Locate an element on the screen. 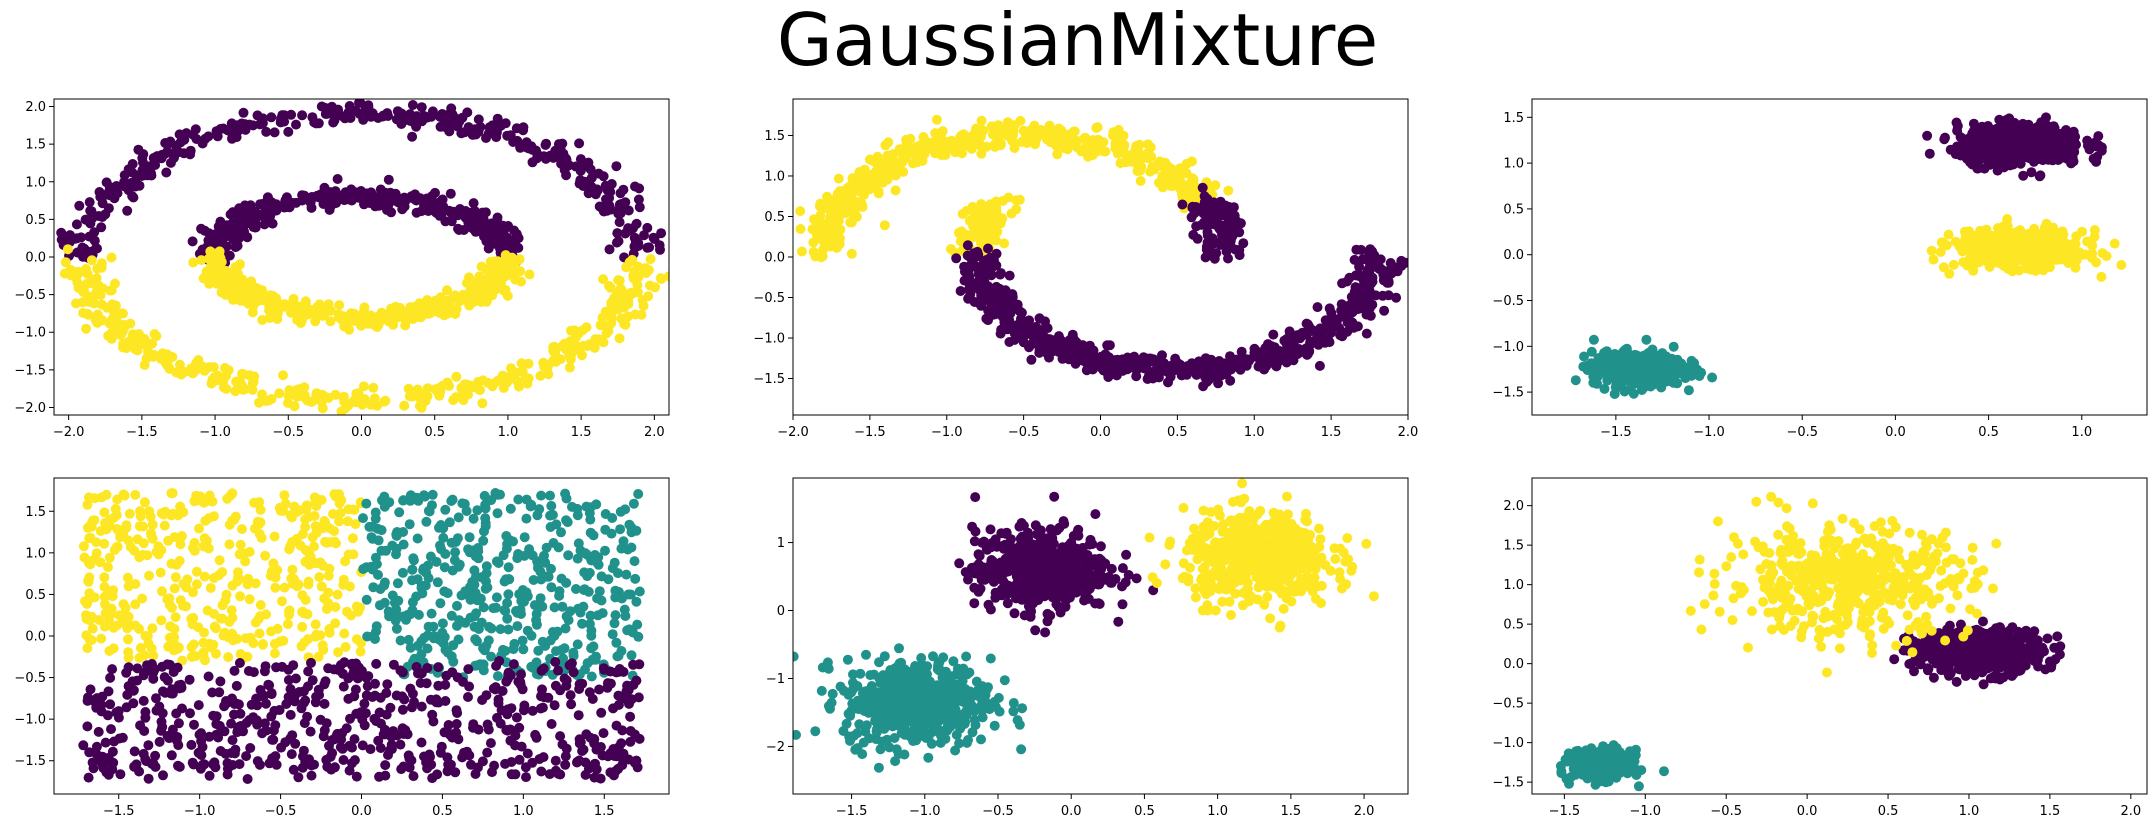  x-tick-label: 2.0 is located at coordinates (654, 432).